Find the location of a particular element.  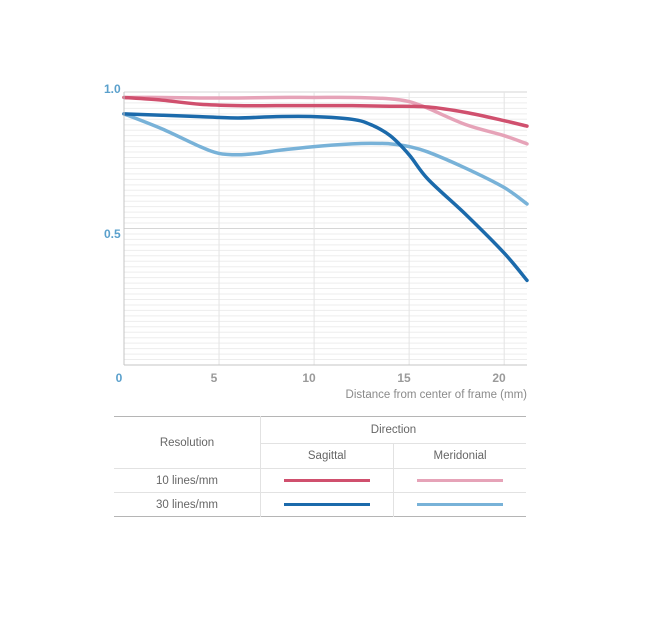

legend-row: 30 lines/mm is located at coordinates (320, 504).